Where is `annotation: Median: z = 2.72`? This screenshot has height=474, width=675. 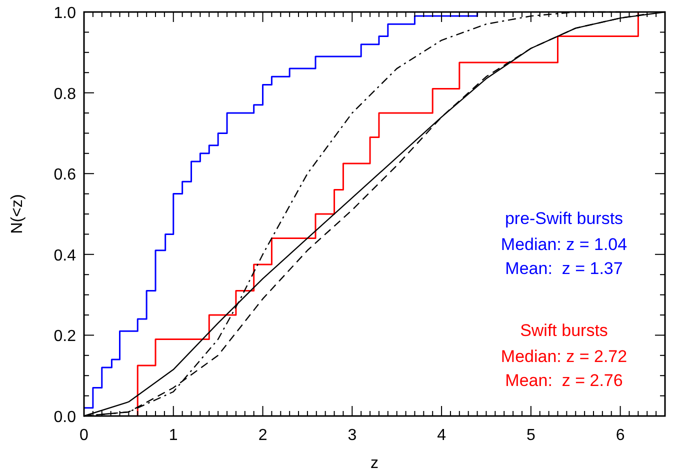
annotation: Median: z = 2.72 is located at coordinates (564, 356).